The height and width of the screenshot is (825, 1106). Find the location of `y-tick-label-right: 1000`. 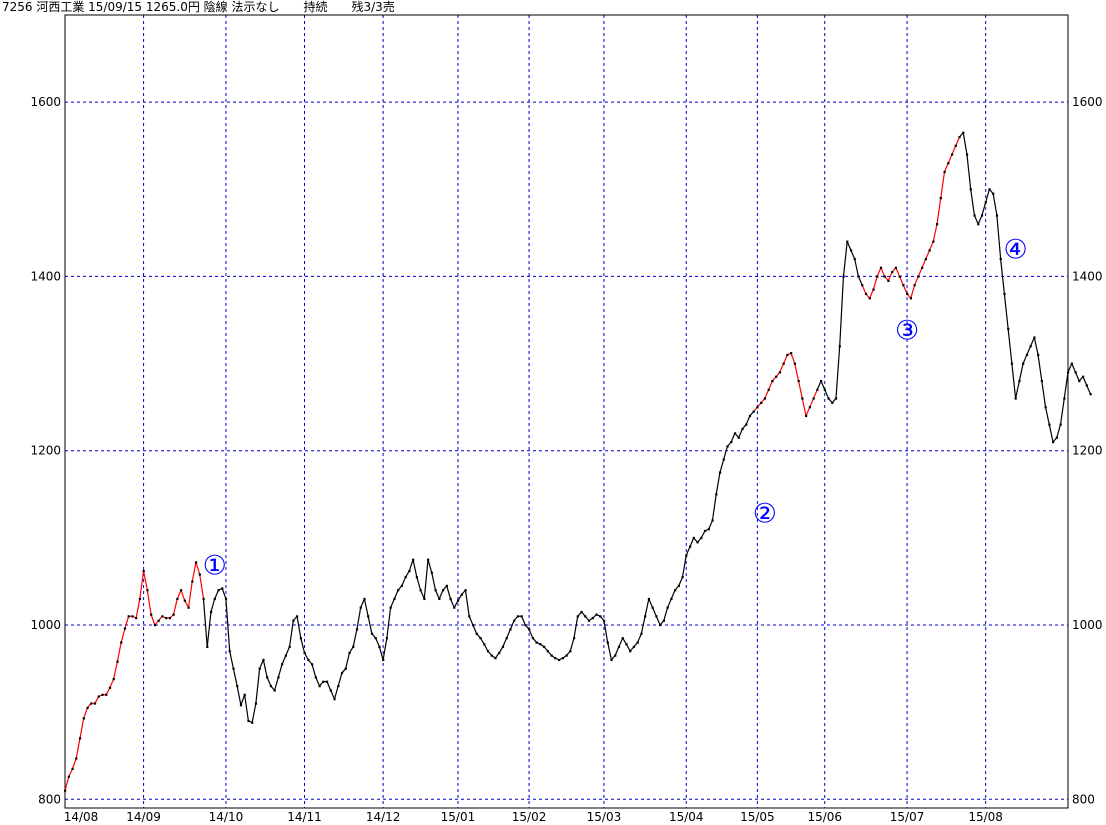

y-tick-label-right: 1000 is located at coordinates (1087, 625).